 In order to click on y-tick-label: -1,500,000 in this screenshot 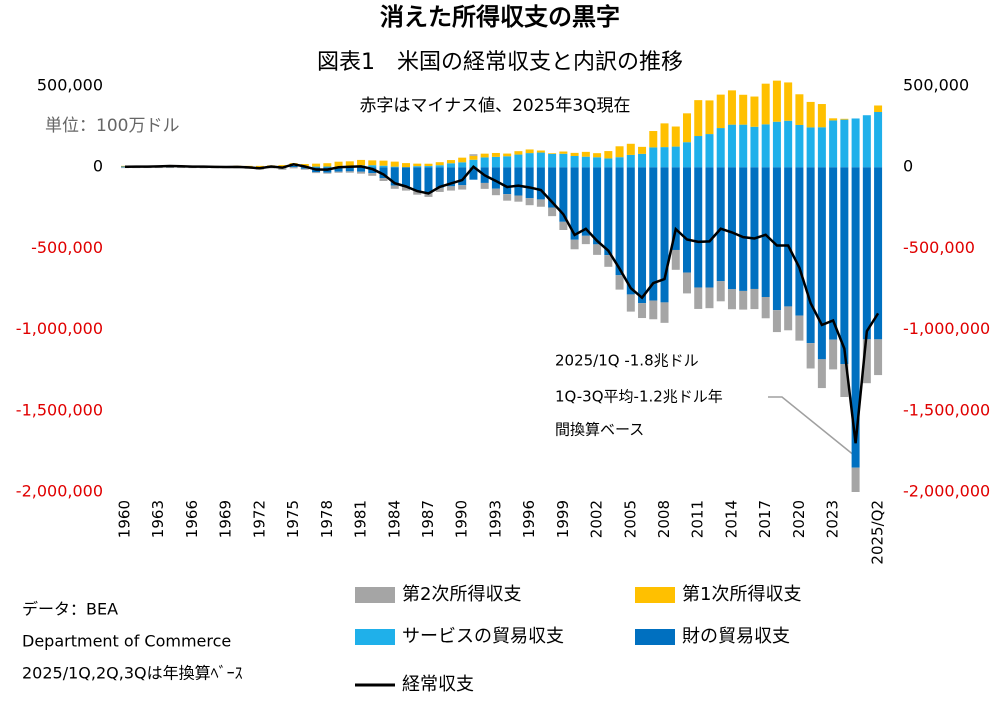, I will do `click(59, 409)`.